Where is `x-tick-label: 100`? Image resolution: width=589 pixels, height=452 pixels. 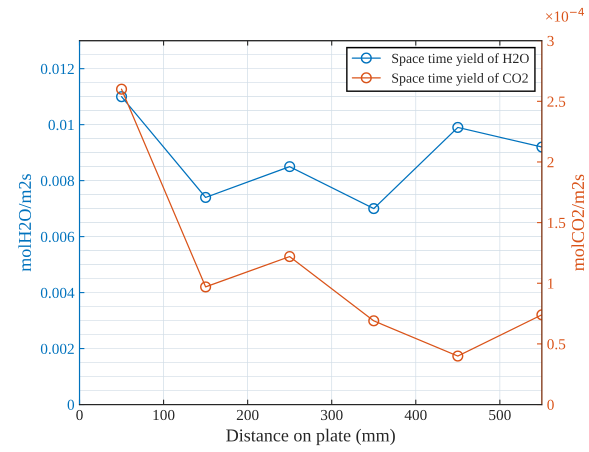
x-tick-label: 100 is located at coordinates (163, 415).